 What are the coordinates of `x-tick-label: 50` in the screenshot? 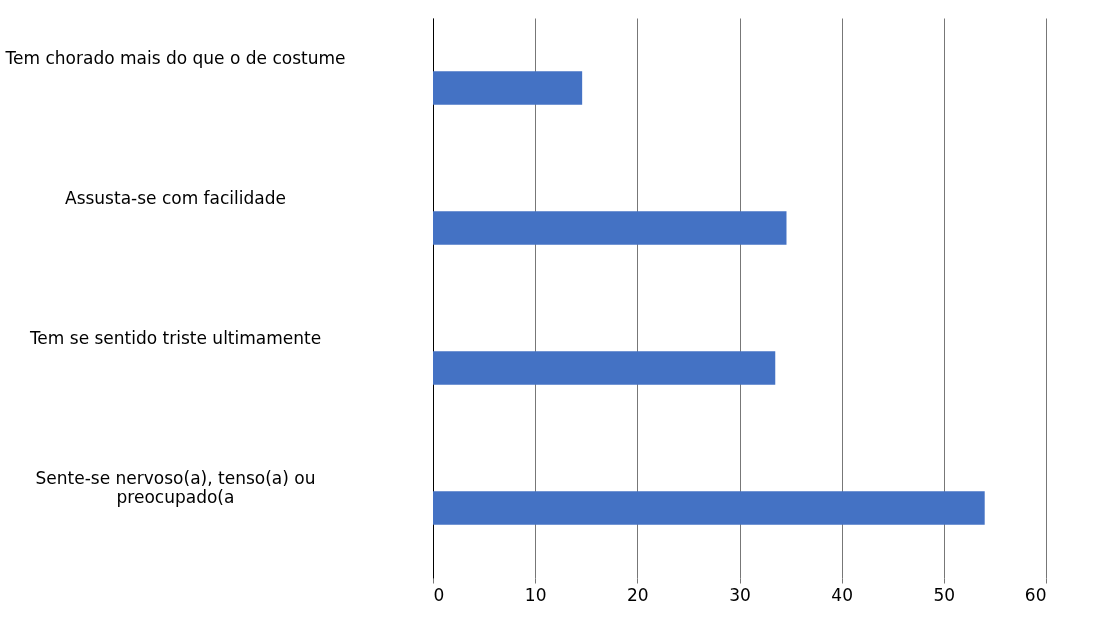 It's located at (944, 594).